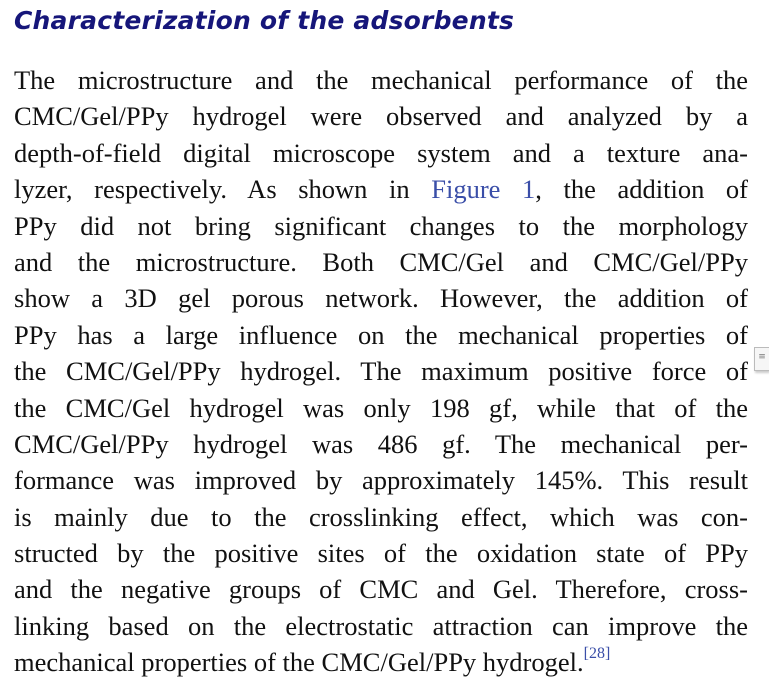 The width and height of the screenshot is (769, 694). What do you see at coordinates (597, 654) in the screenshot?
I see `citation-link: [28]` at bounding box center [597, 654].